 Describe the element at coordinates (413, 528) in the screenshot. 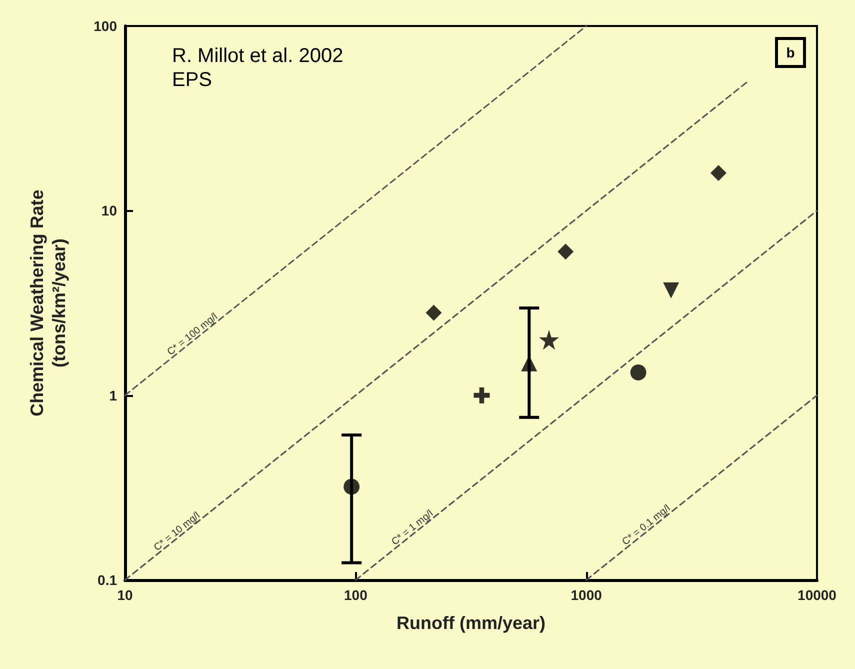

I see `annotation: C* = 1 mg/l` at that location.